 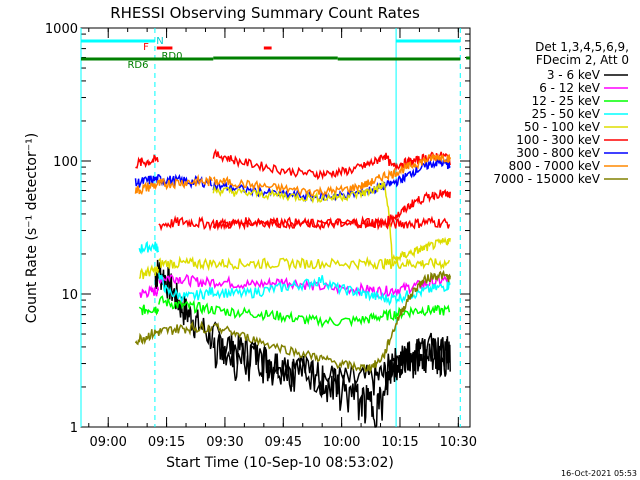 I want to click on timestamp: 16-Oct-2021 05:53, so click(x=599, y=473).